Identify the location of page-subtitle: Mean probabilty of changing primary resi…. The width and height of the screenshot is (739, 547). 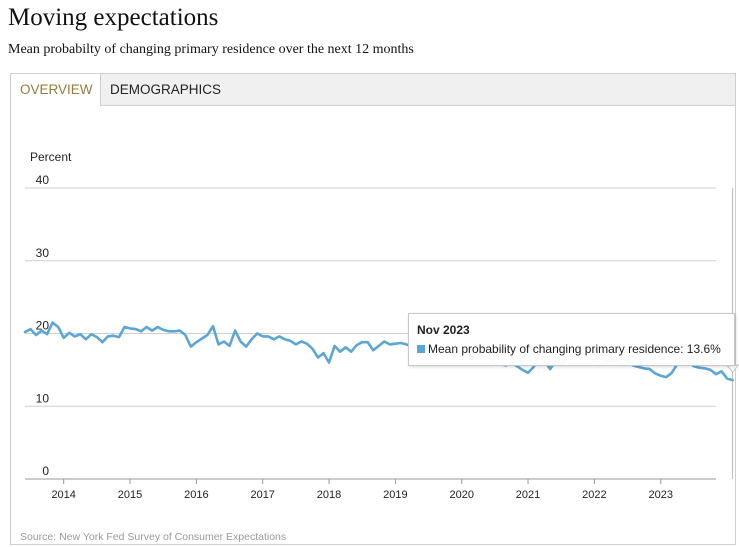
(211, 49).